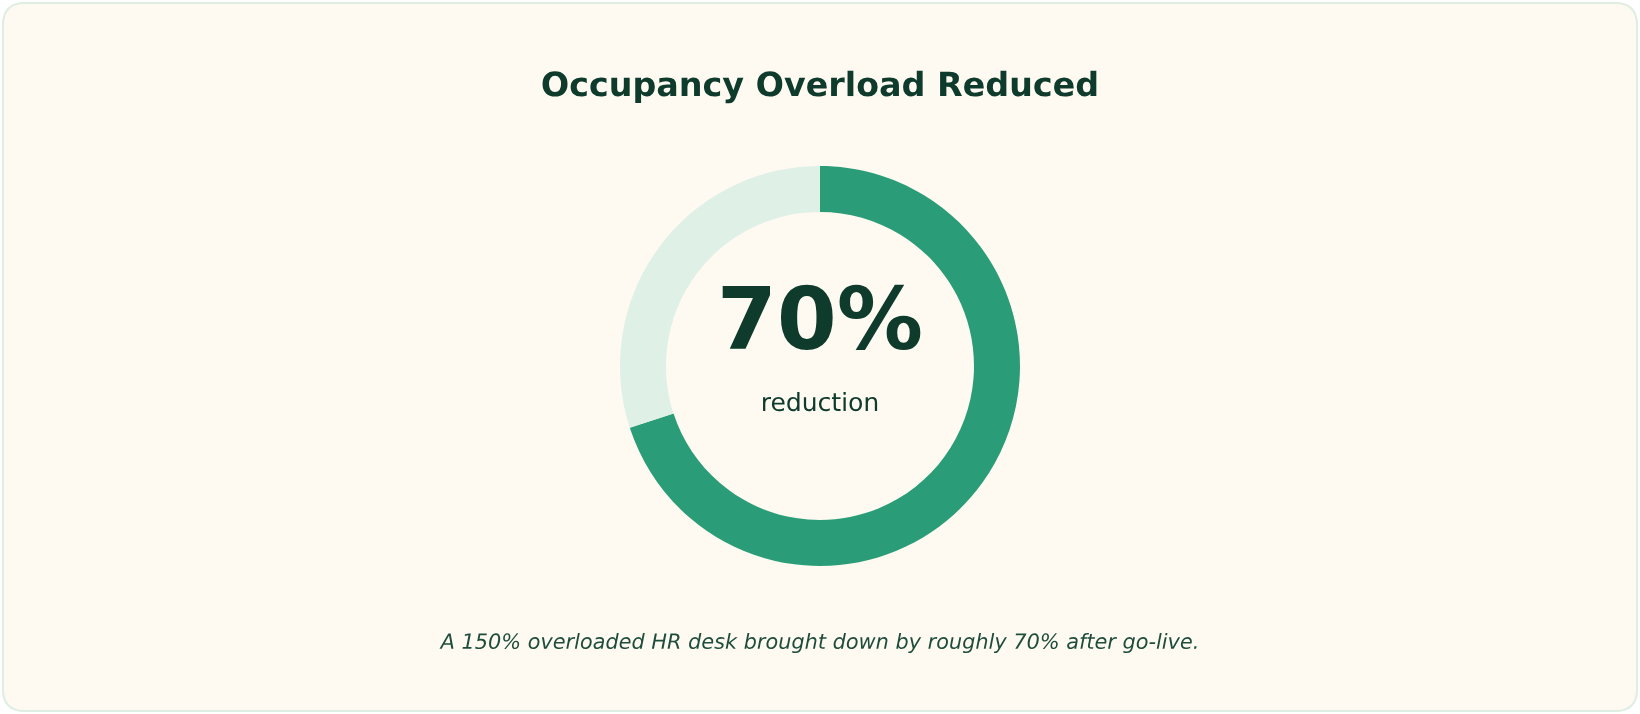 The image size is (1640, 714). What do you see at coordinates (819, 87) in the screenshot?
I see `chart-title: Occupancy Overload Reduced` at bounding box center [819, 87].